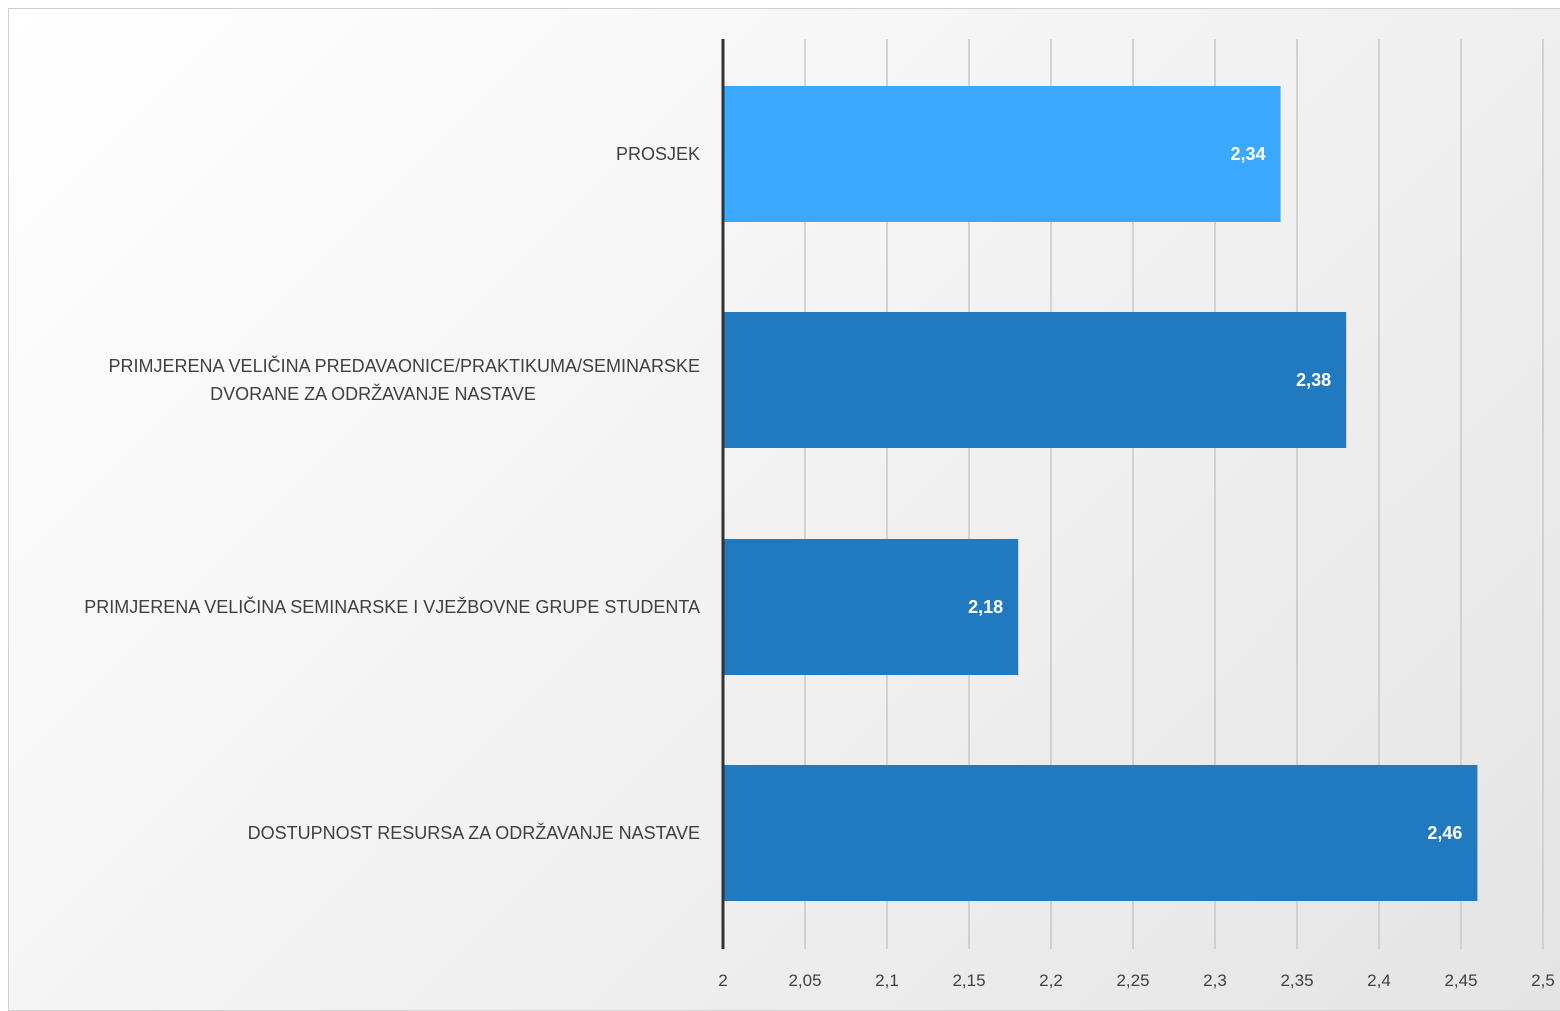 This screenshot has height=1011, width=1560. What do you see at coordinates (1543, 980) in the screenshot?
I see `x-tick-label: 2,5` at bounding box center [1543, 980].